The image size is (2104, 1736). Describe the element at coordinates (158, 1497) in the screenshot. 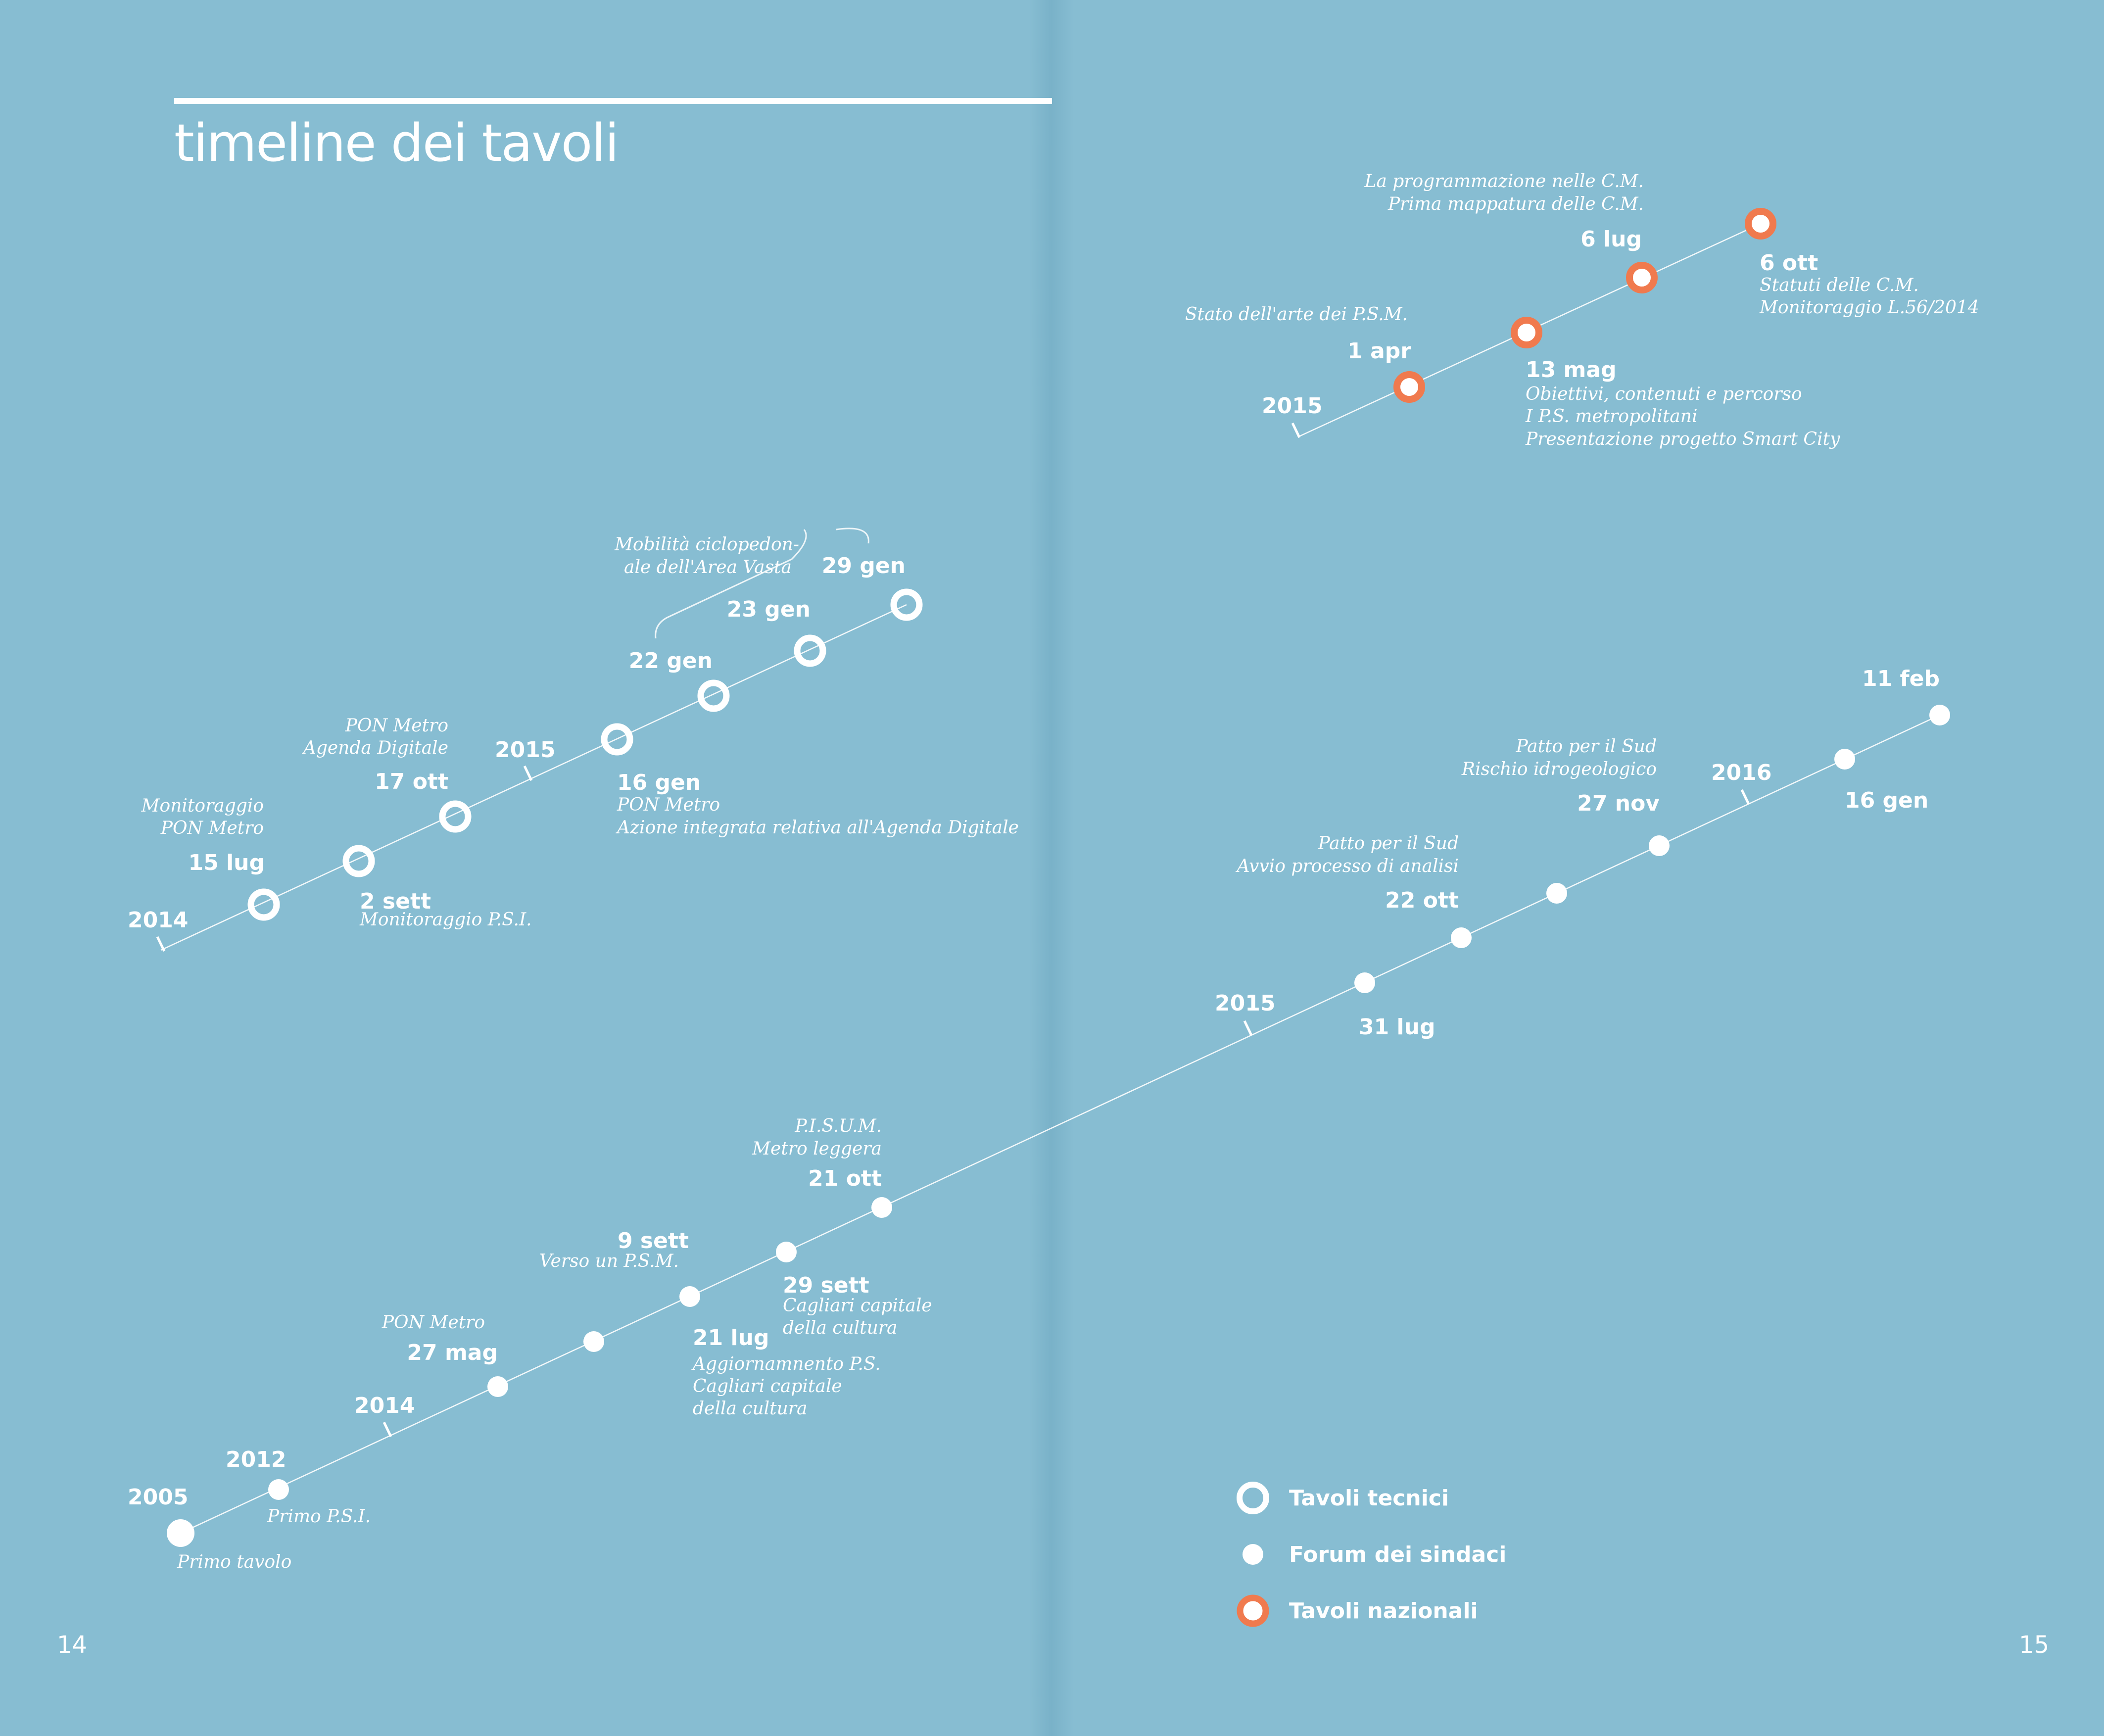

I see `event-date: 2005` at that location.